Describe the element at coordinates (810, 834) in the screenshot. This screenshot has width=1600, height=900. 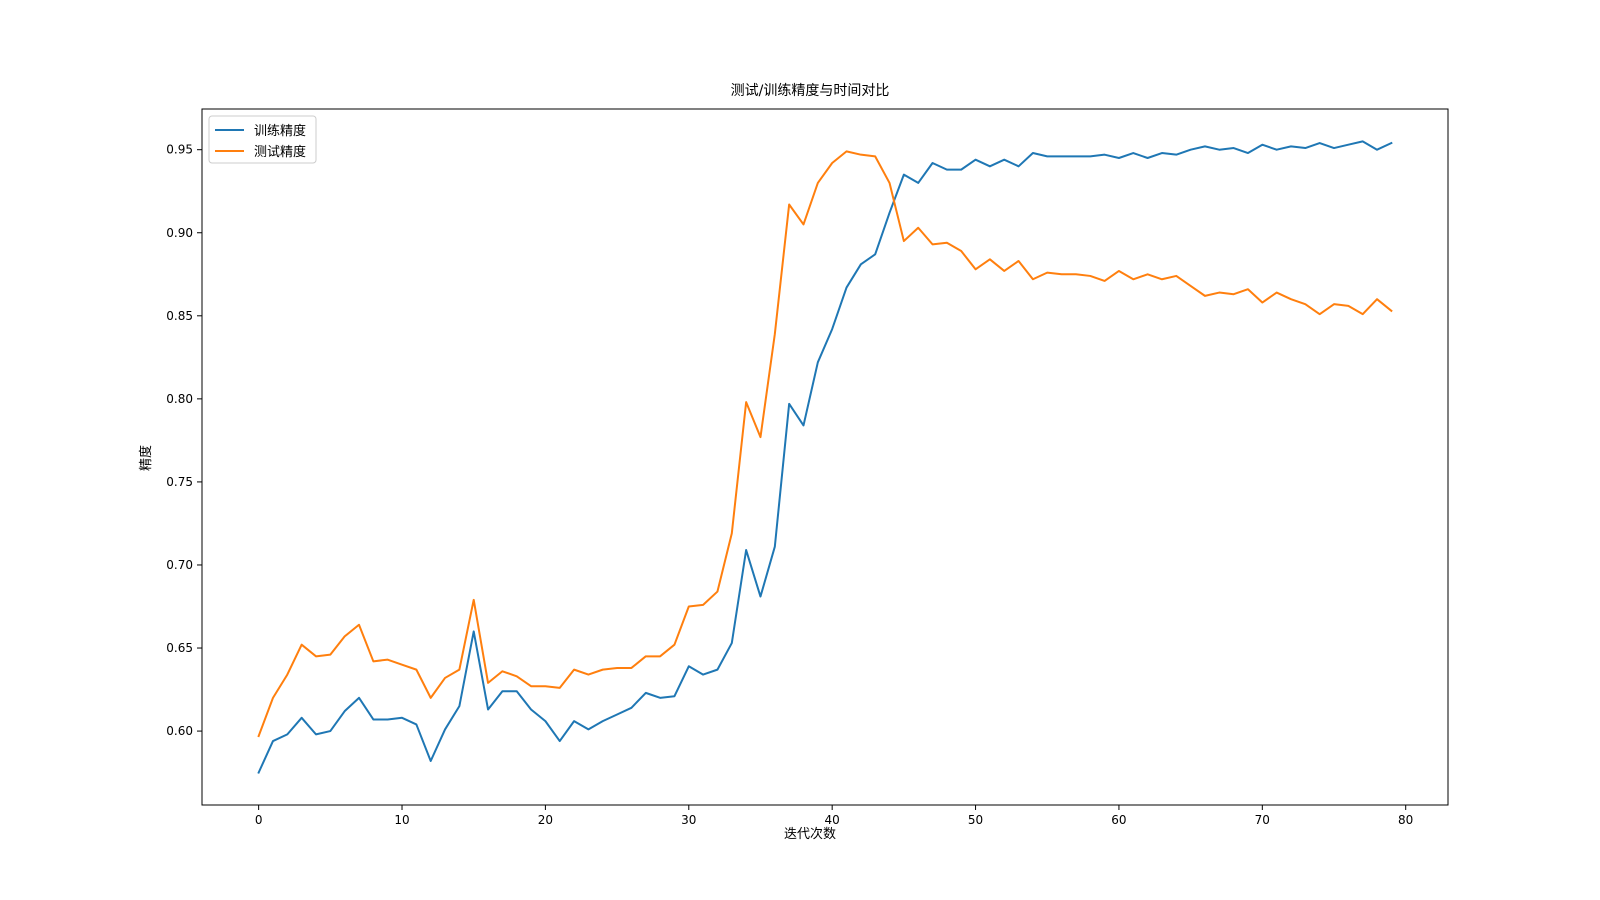
I see `x-axis-label: 迭代次数` at that location.